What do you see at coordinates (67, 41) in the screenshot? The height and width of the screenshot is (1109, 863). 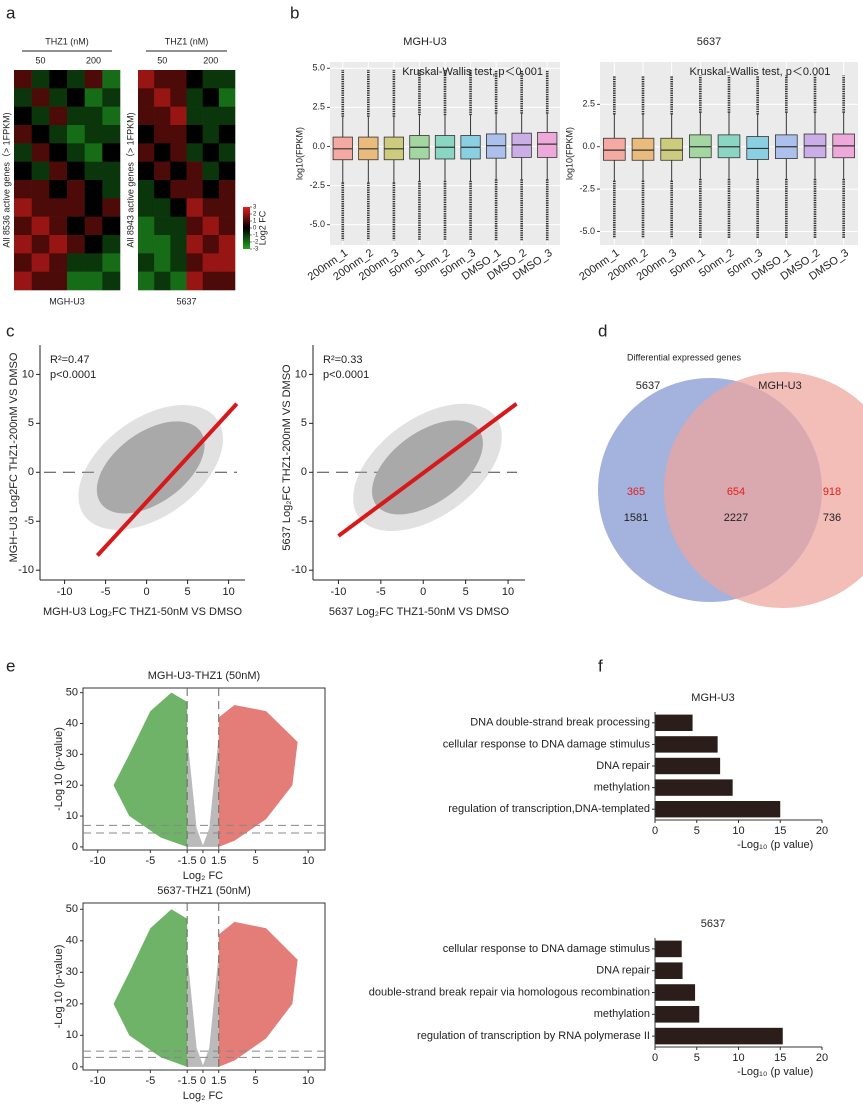 I see `group-title: THZ1 (nM)` at bounding box center [67, 41].